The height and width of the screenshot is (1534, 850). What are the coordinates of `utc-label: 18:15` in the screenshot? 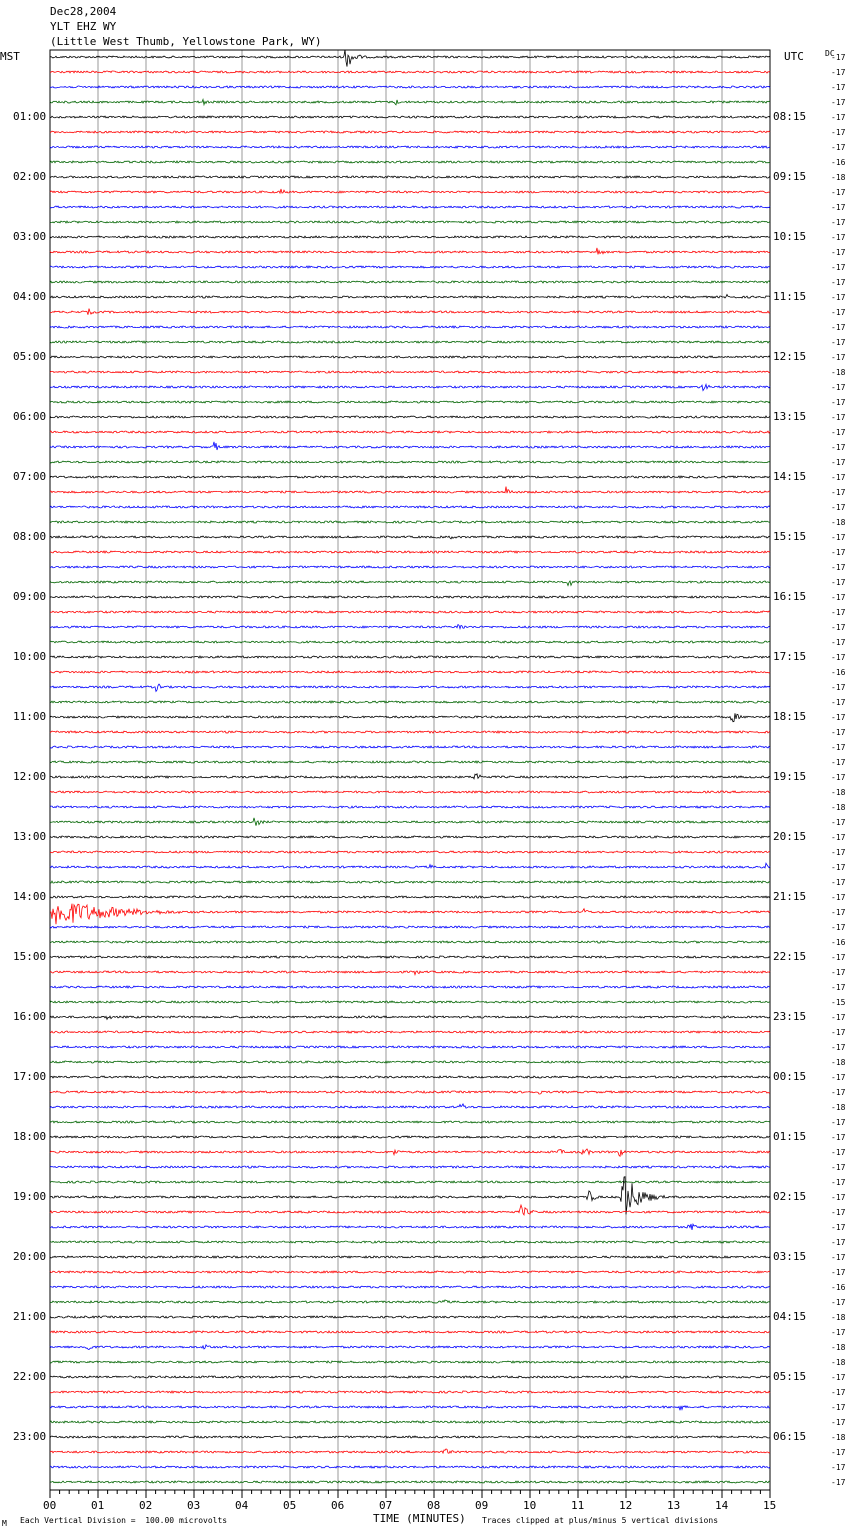 It's located at (790, 716).